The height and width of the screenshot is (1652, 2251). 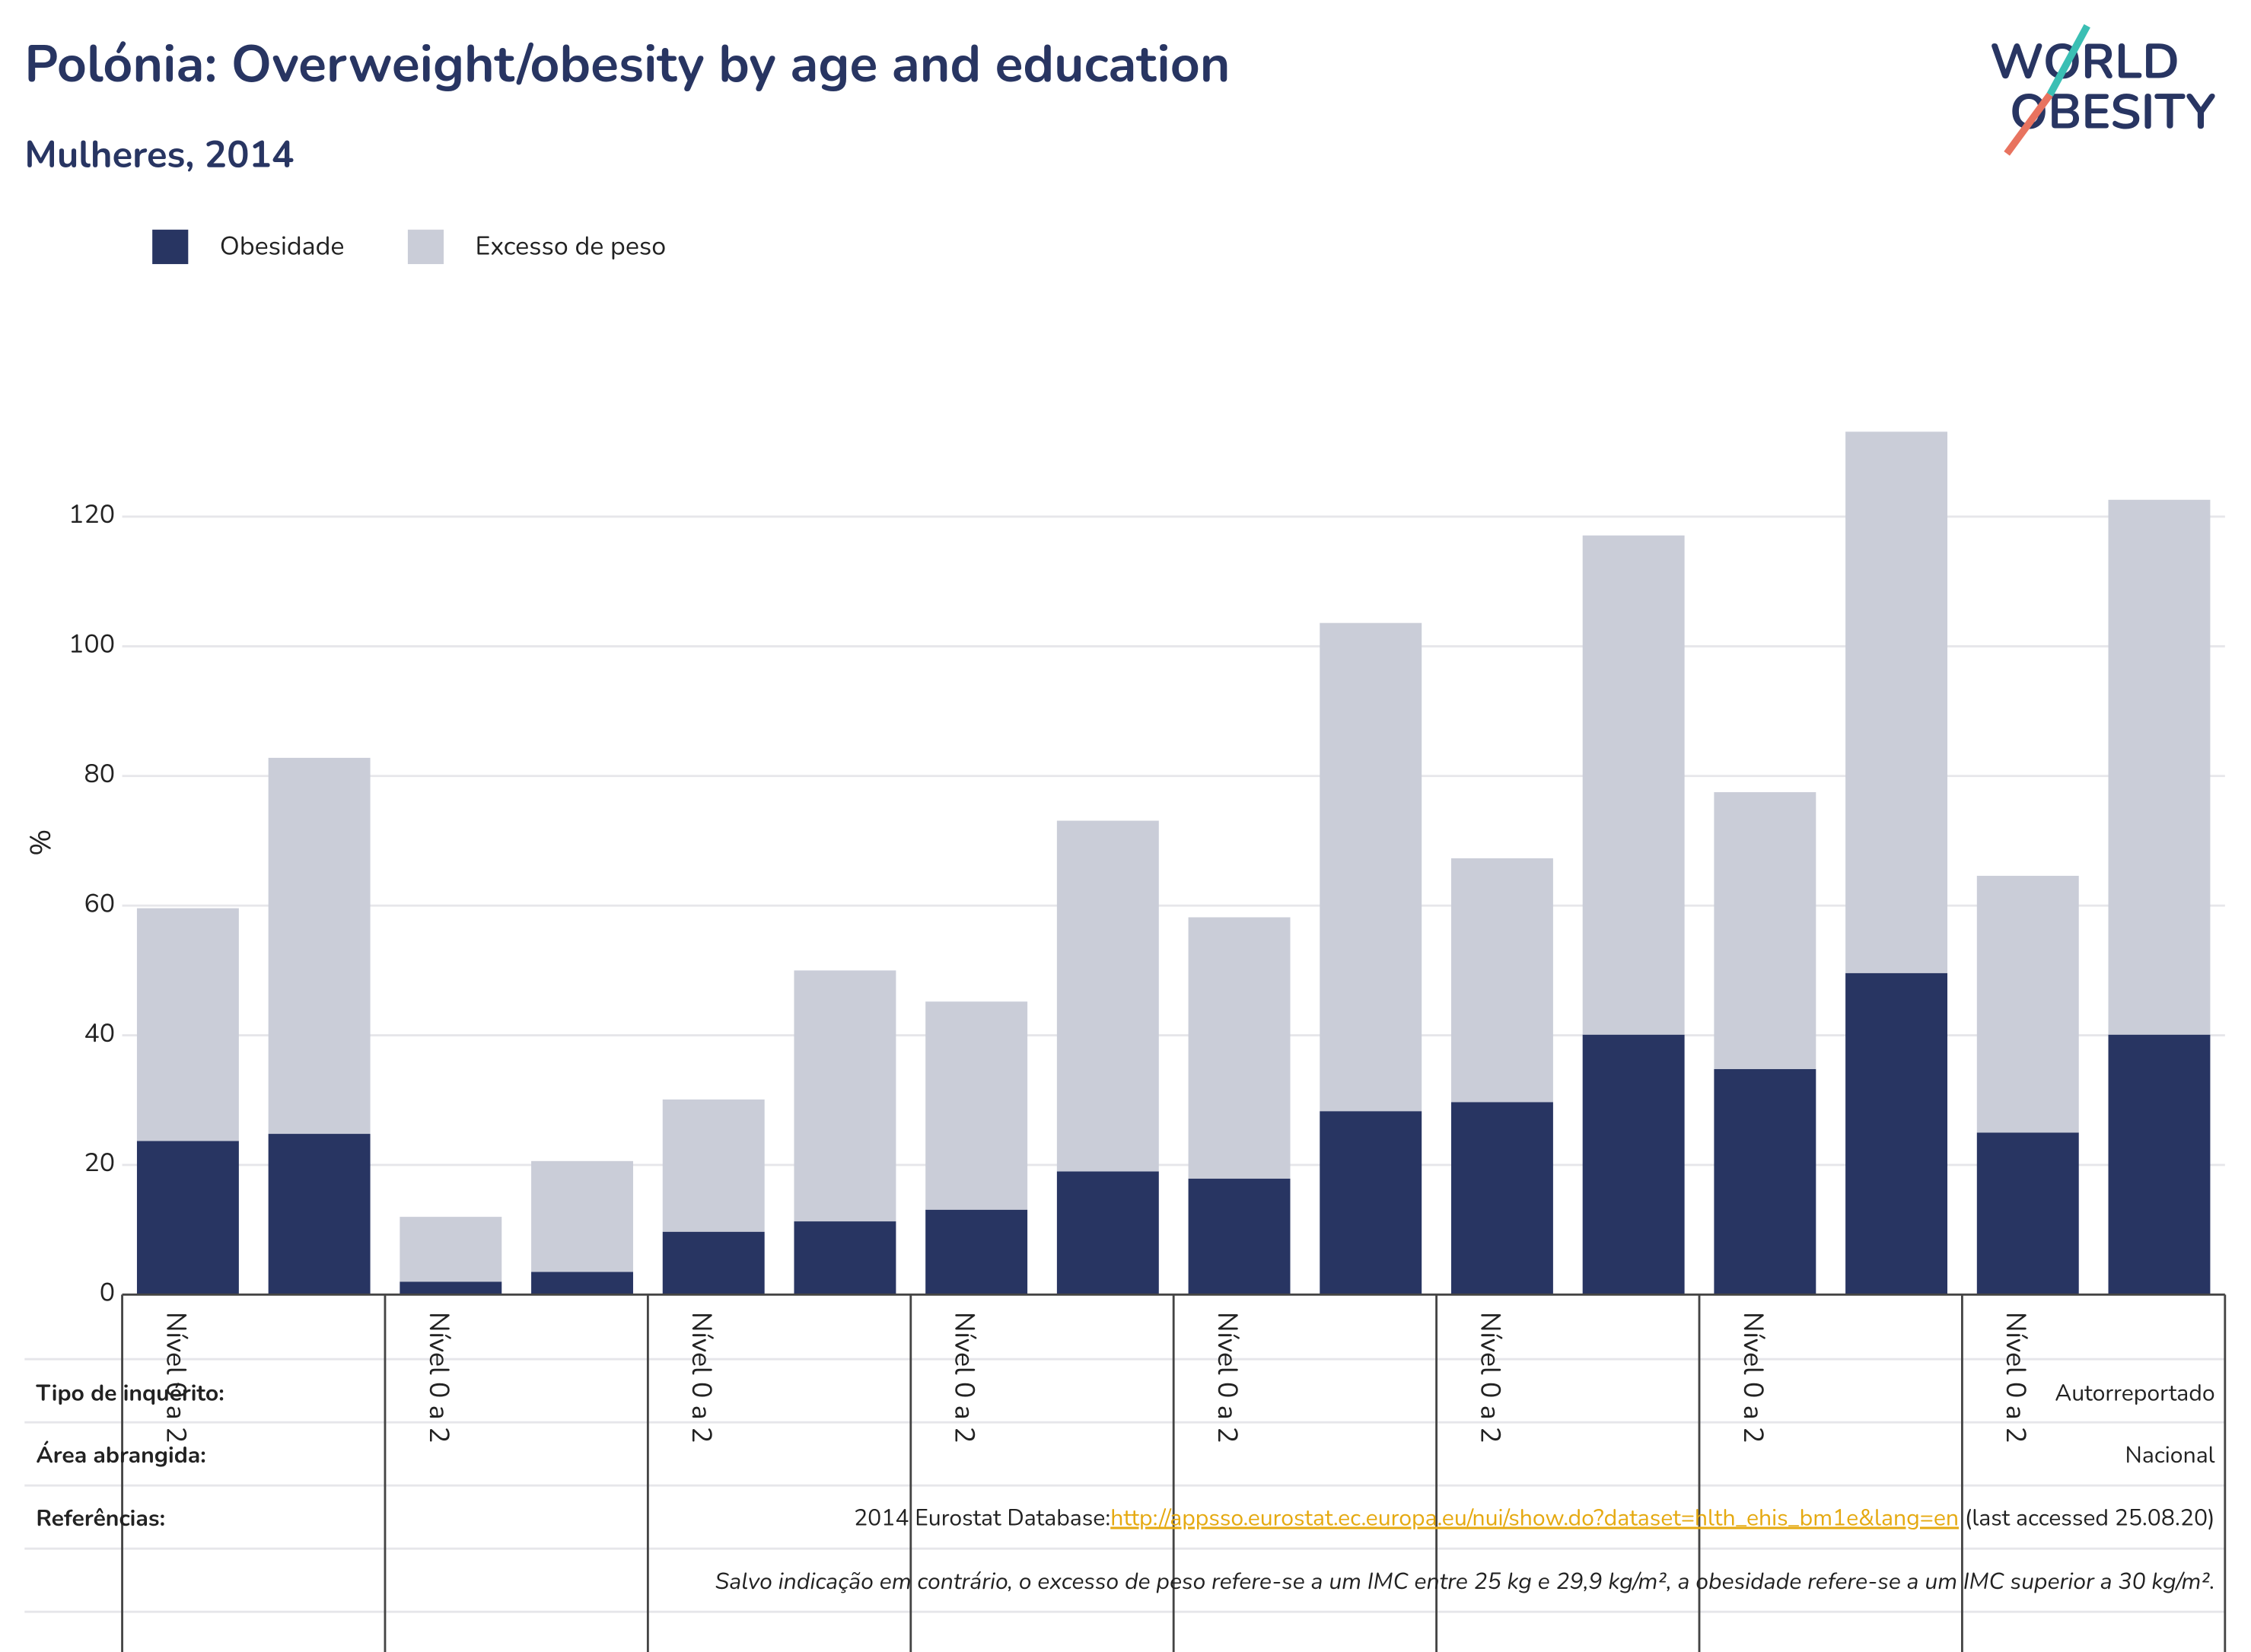 What do you see at coordinates (129, 1393) in the screenshot?
I see `info-label: Tipo de inquérito:` at bounding box center [129, 1393].